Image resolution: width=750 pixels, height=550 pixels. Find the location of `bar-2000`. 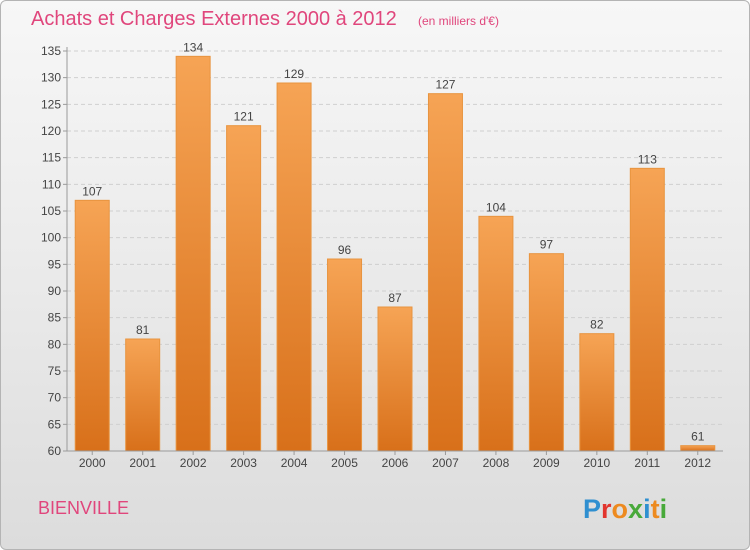

bar-2000 is located at coordinates (92, 325).